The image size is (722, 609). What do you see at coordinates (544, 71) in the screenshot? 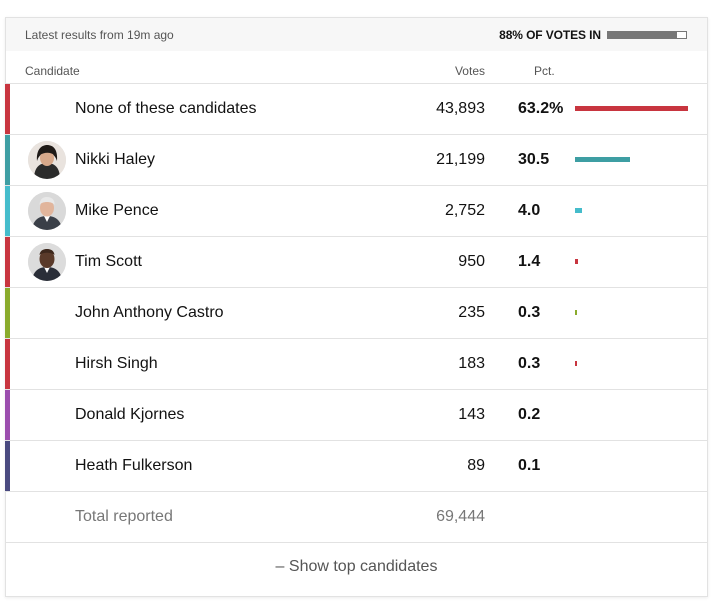
I see `column-header-pct: Pct.` at bounding box center [544, 71].